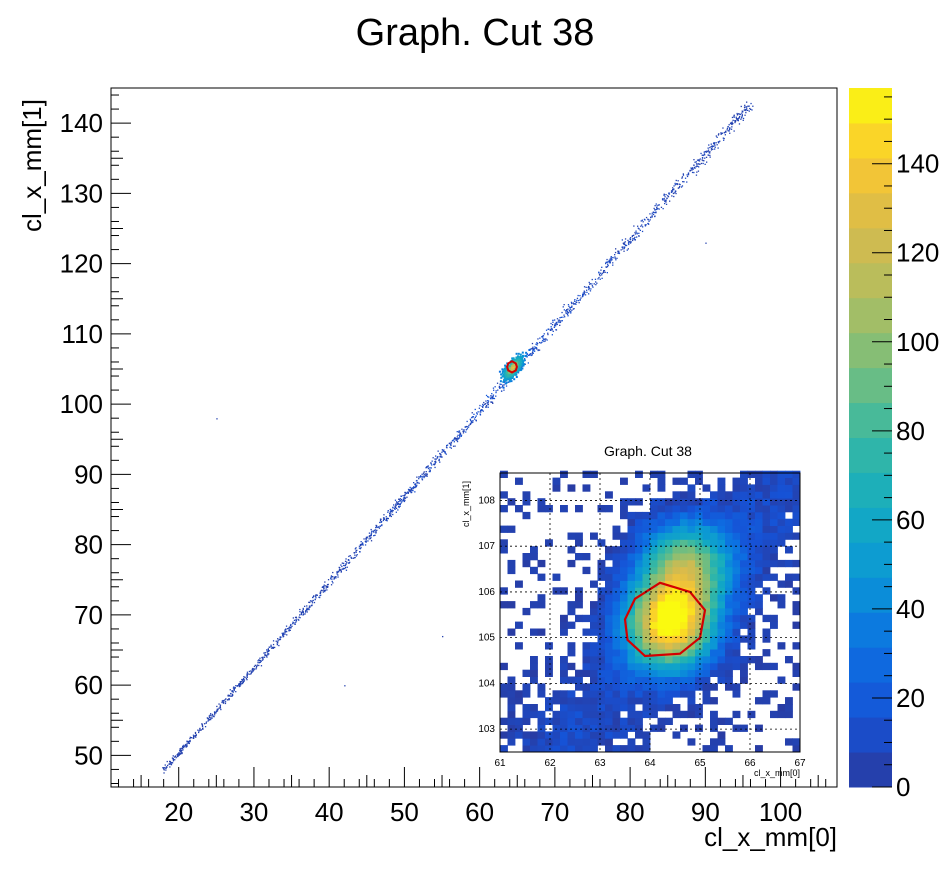 This screenshot has height=876, width=951. What do you see at coordinates (870, 420) in the screenshot?
I see `colorbar-band` at bounding box center [870, 420].